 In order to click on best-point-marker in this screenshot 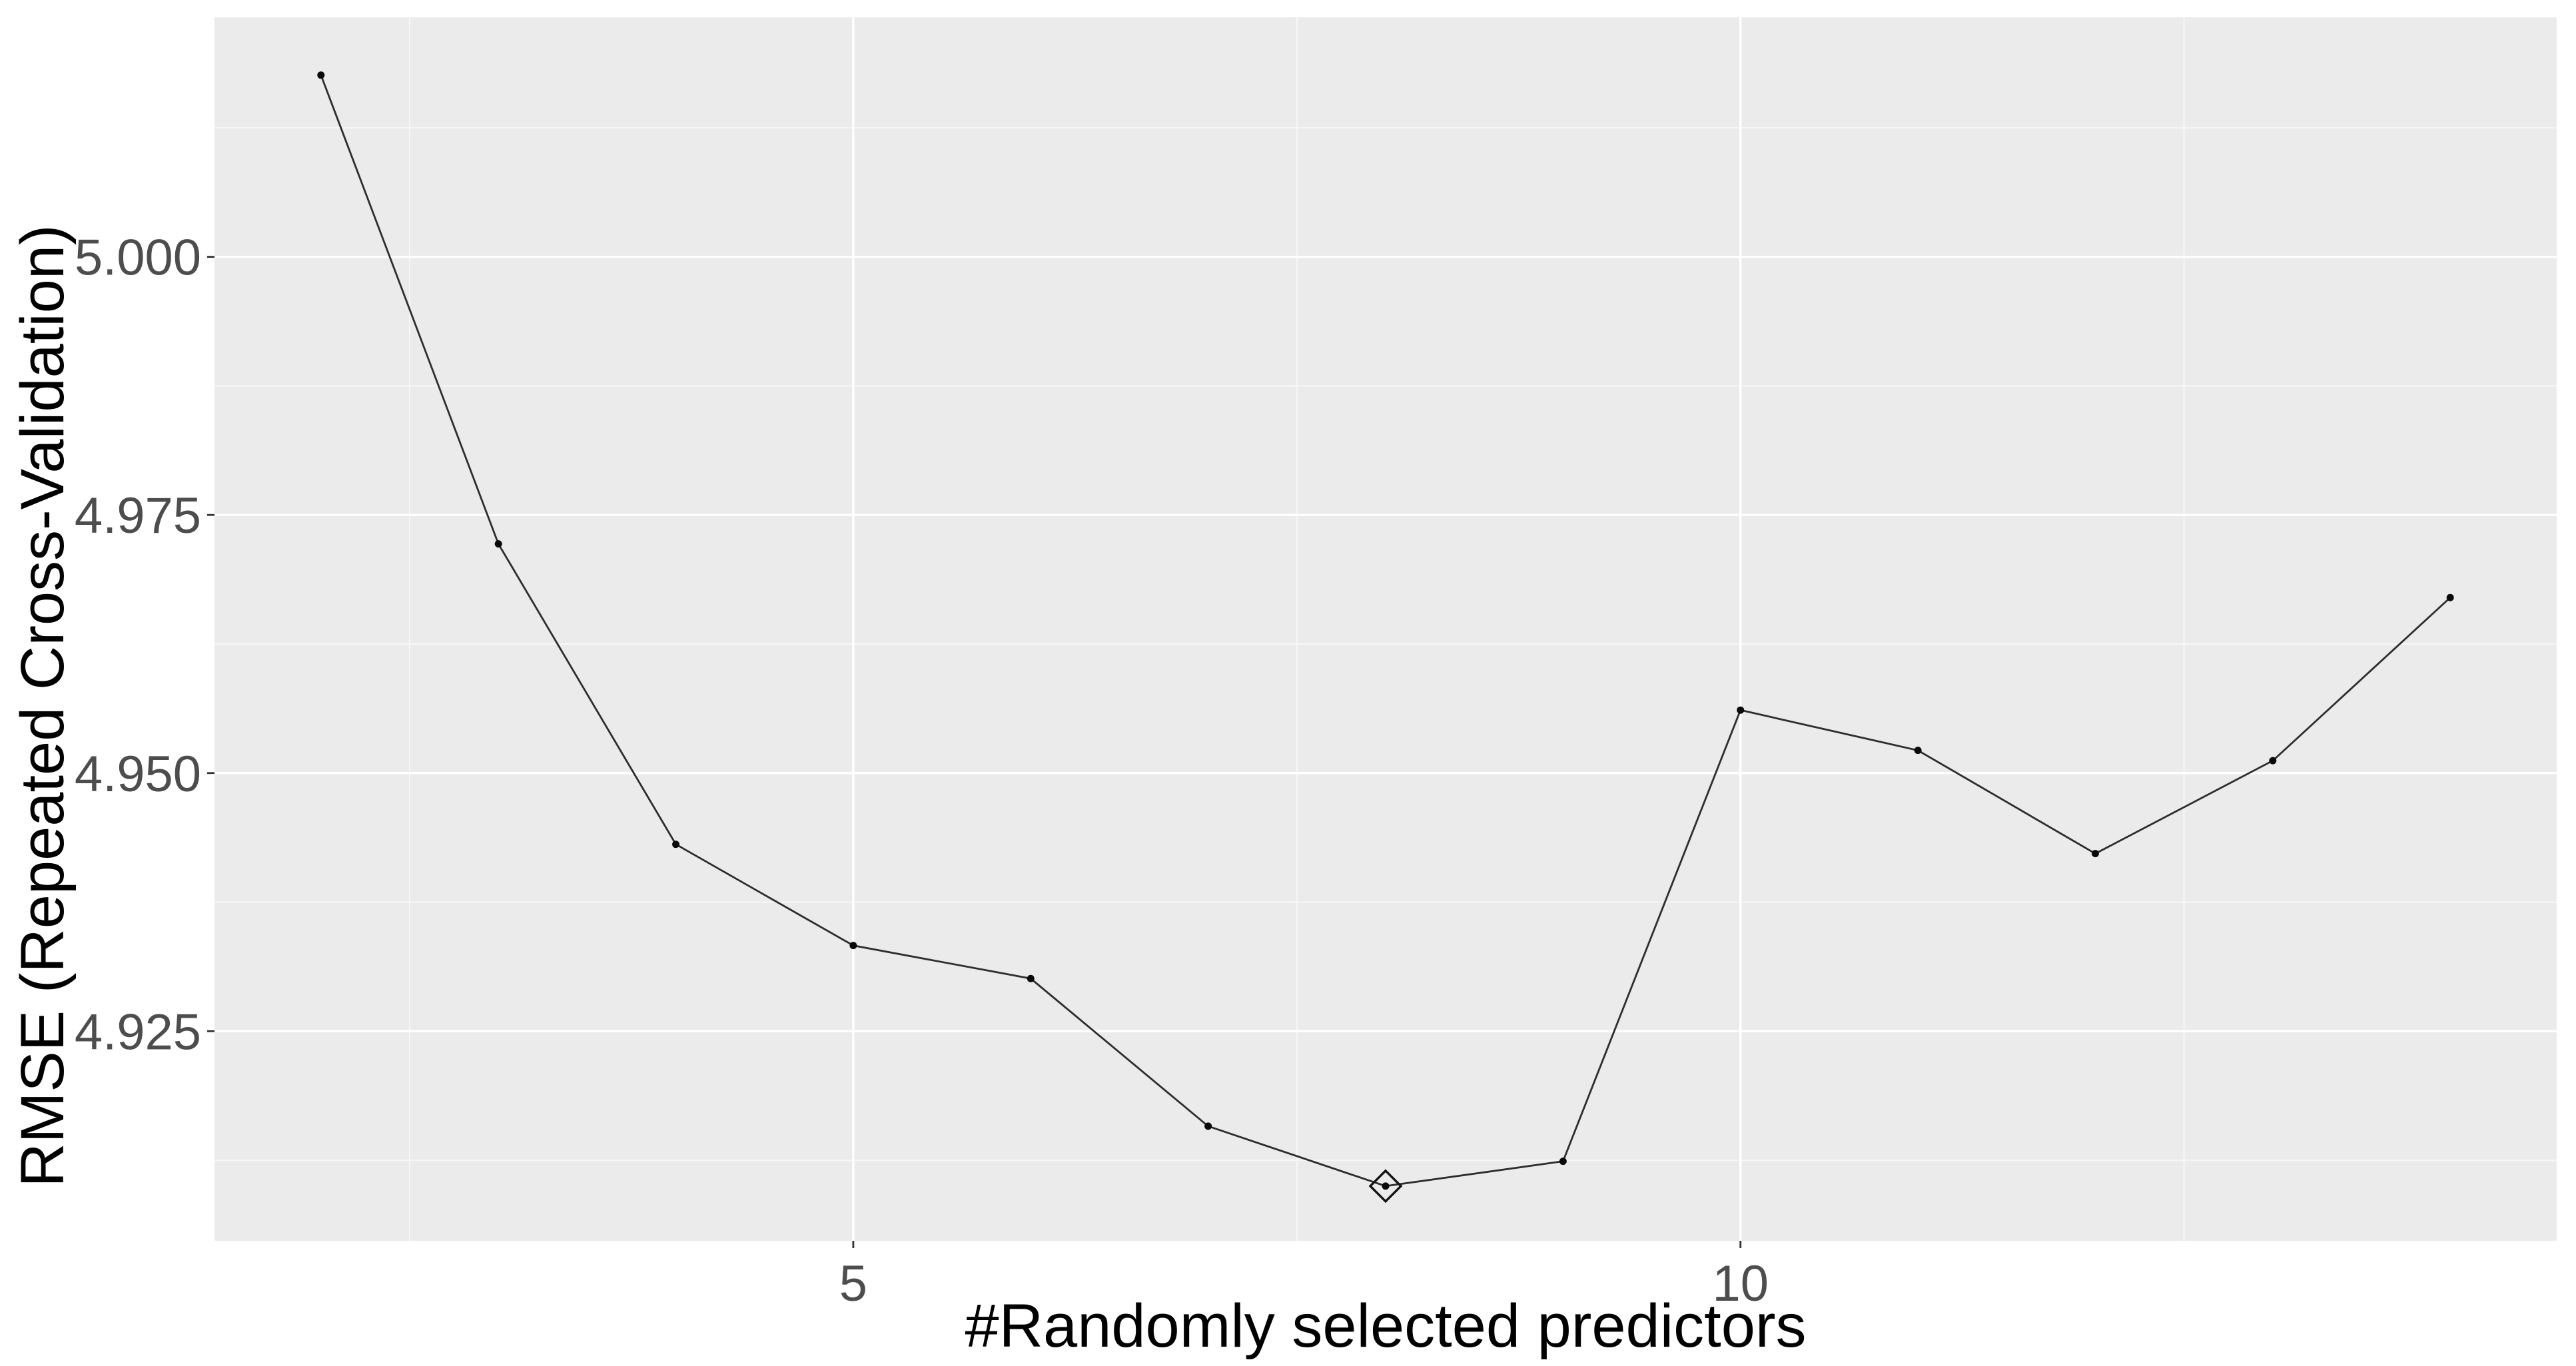, I will do `click(1385, 1186)`.